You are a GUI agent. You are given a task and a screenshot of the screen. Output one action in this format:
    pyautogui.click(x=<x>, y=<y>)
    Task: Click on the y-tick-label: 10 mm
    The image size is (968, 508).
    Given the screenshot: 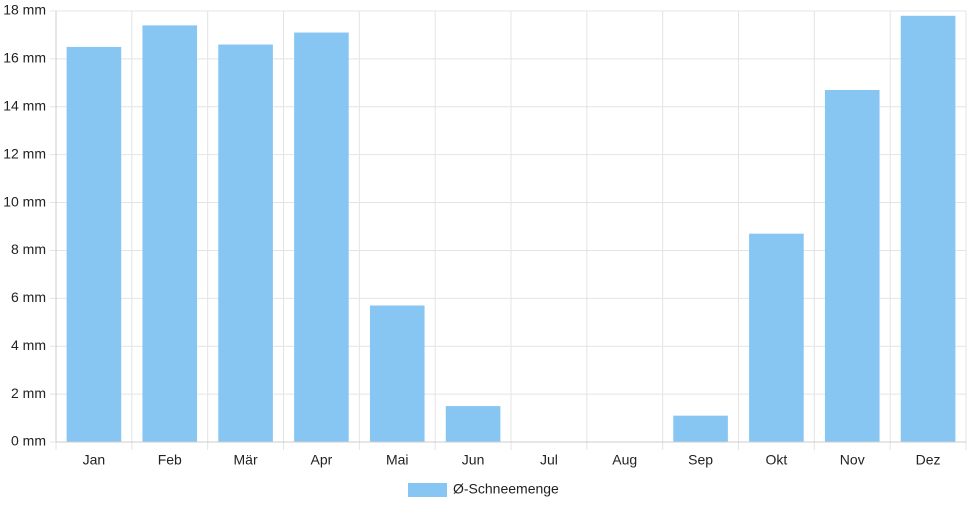 What is the action you would take?
    pyautogui.click(x=24, y=201)
    